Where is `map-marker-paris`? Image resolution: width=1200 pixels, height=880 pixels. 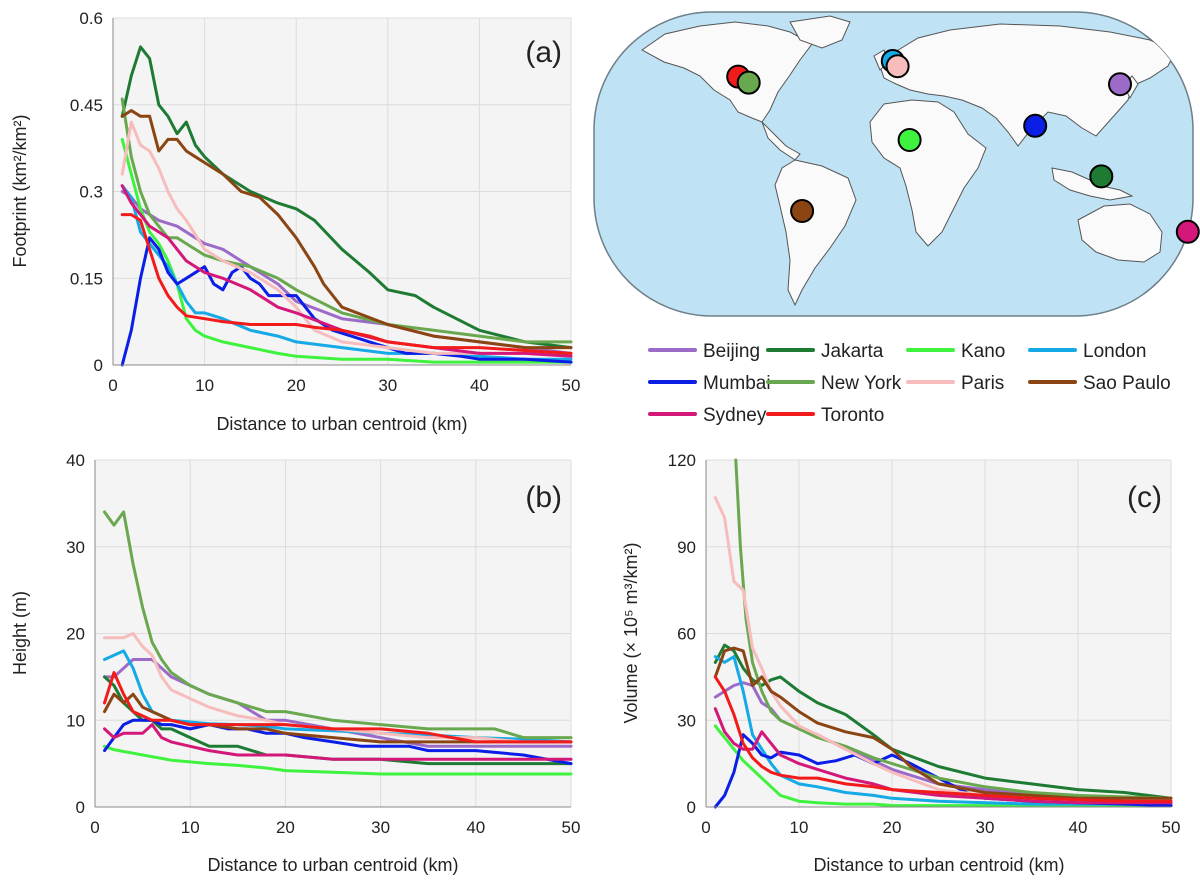
map-marker-paris is located at coordinates (897, 66).